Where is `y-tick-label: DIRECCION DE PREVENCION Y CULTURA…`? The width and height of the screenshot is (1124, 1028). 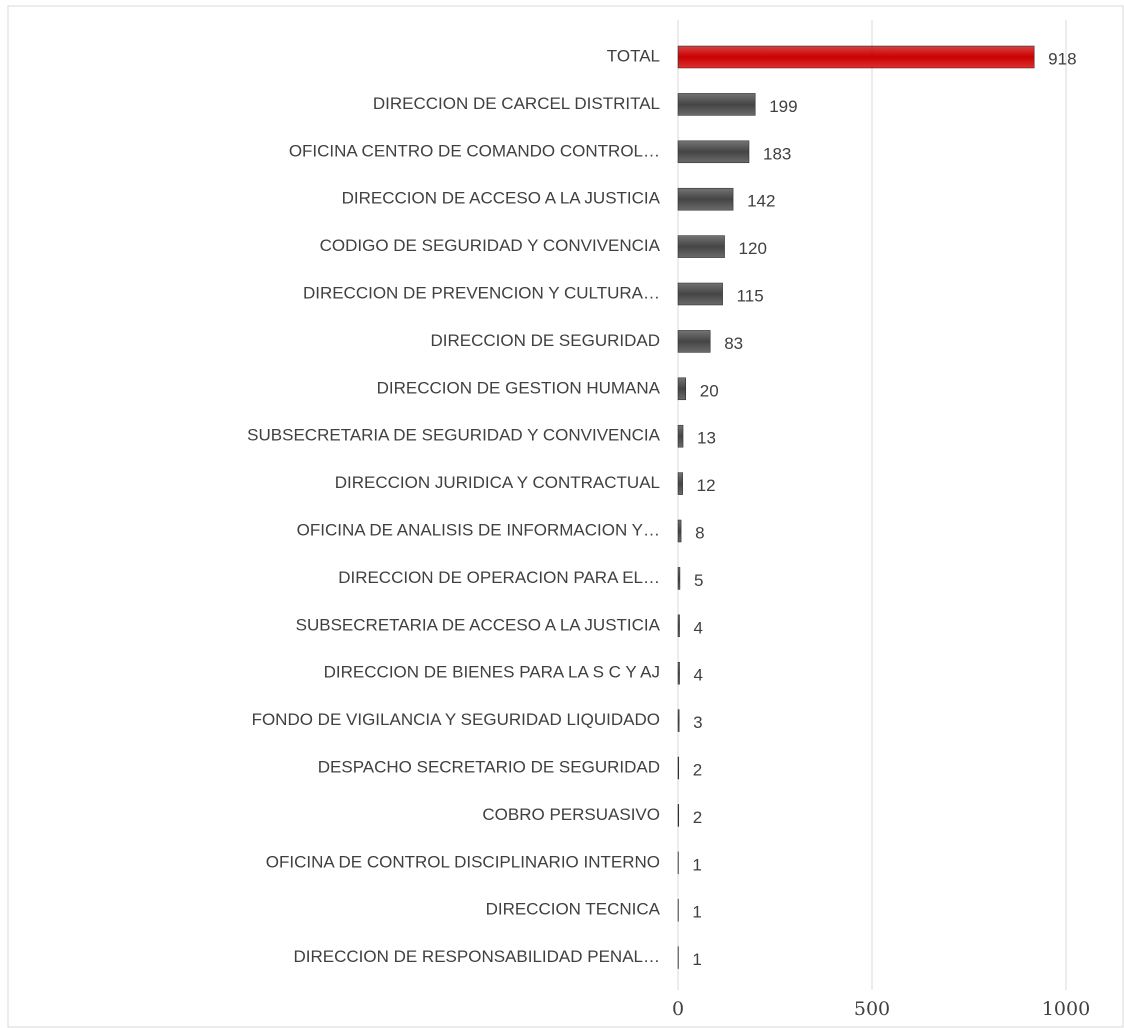
y-tick-label: DIRECCION DE PREVENCION Y CULTURA… is located at coordinates (481, 292).